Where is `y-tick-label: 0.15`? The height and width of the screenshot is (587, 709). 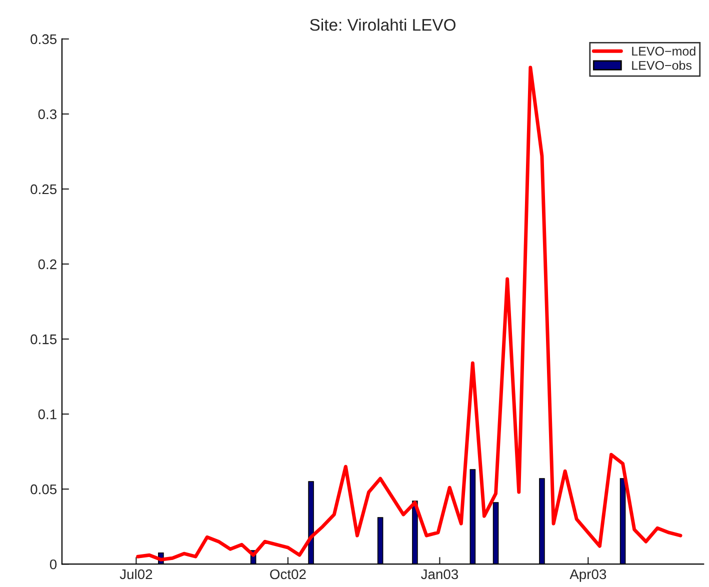
y-tick-label: 0.15 is located at coordinates (43, 339).